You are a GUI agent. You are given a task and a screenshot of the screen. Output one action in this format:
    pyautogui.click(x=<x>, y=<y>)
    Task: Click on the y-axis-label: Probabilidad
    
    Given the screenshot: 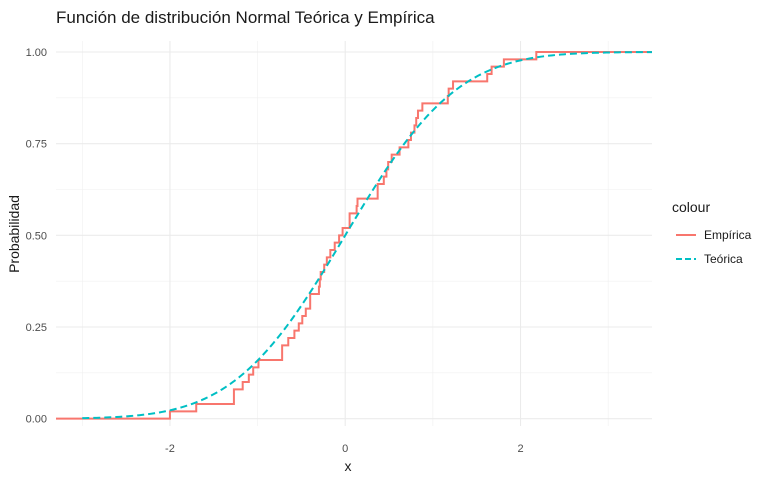 What is the action you would take?
    pyautogui.click(x=14, y=234)
    